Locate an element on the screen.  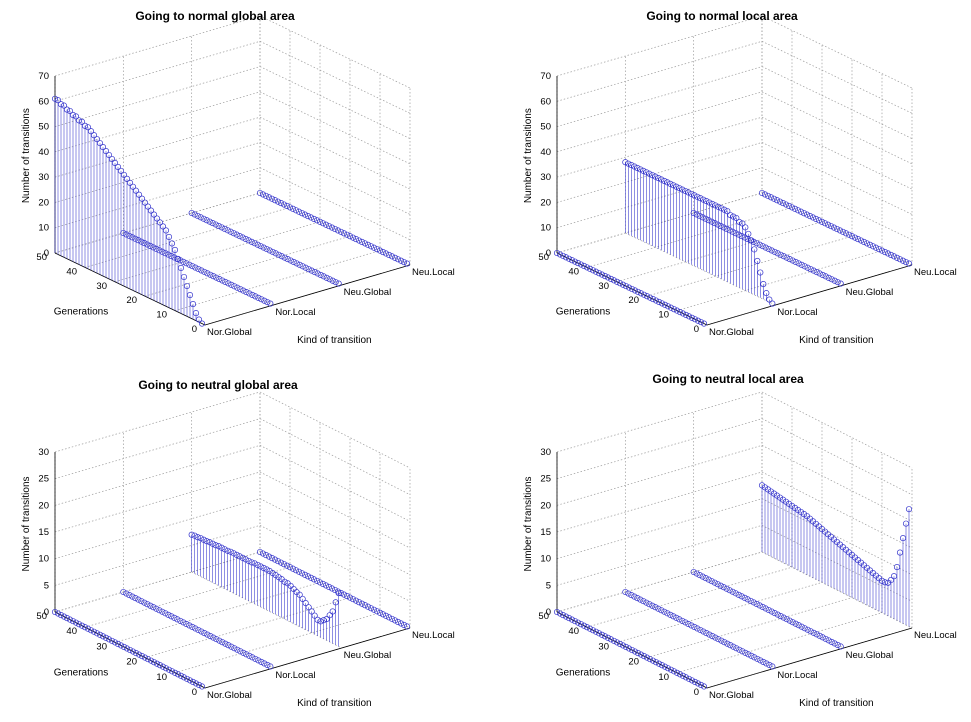
z-tick-label: 60 is located at coordinates (43, 101).